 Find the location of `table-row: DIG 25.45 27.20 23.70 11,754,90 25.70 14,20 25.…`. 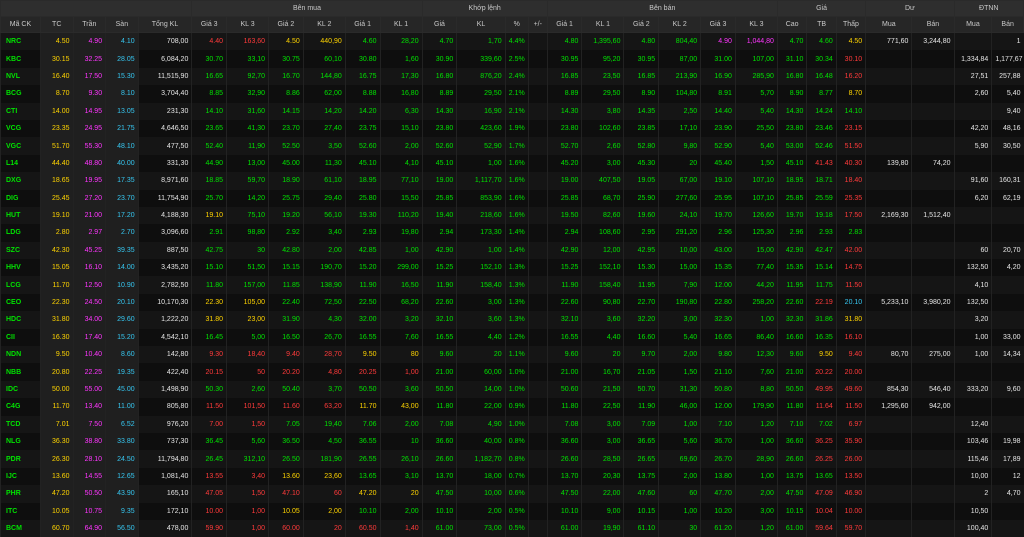

table-row: DIG 25.45 27.20 23.70 11,754,90 25.70 14,20 25.… is located at coordinates (512, 198).